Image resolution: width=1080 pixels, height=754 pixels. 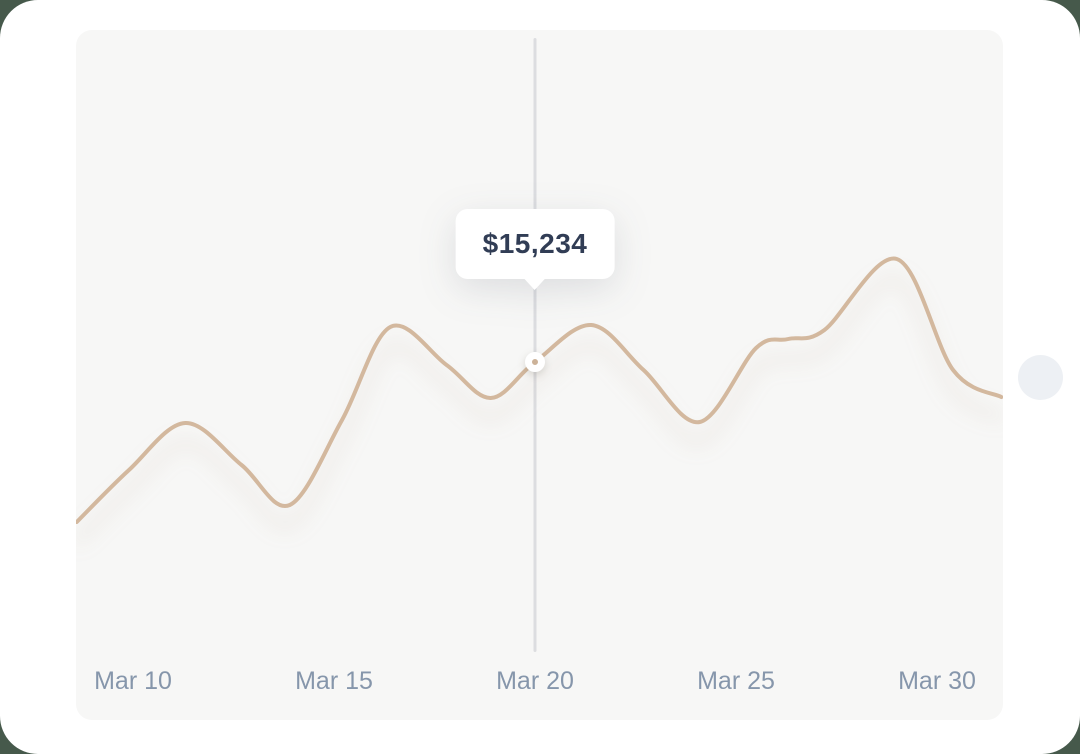 I want to click on tooltip-value: $15,234, so click(x=535, y=244).